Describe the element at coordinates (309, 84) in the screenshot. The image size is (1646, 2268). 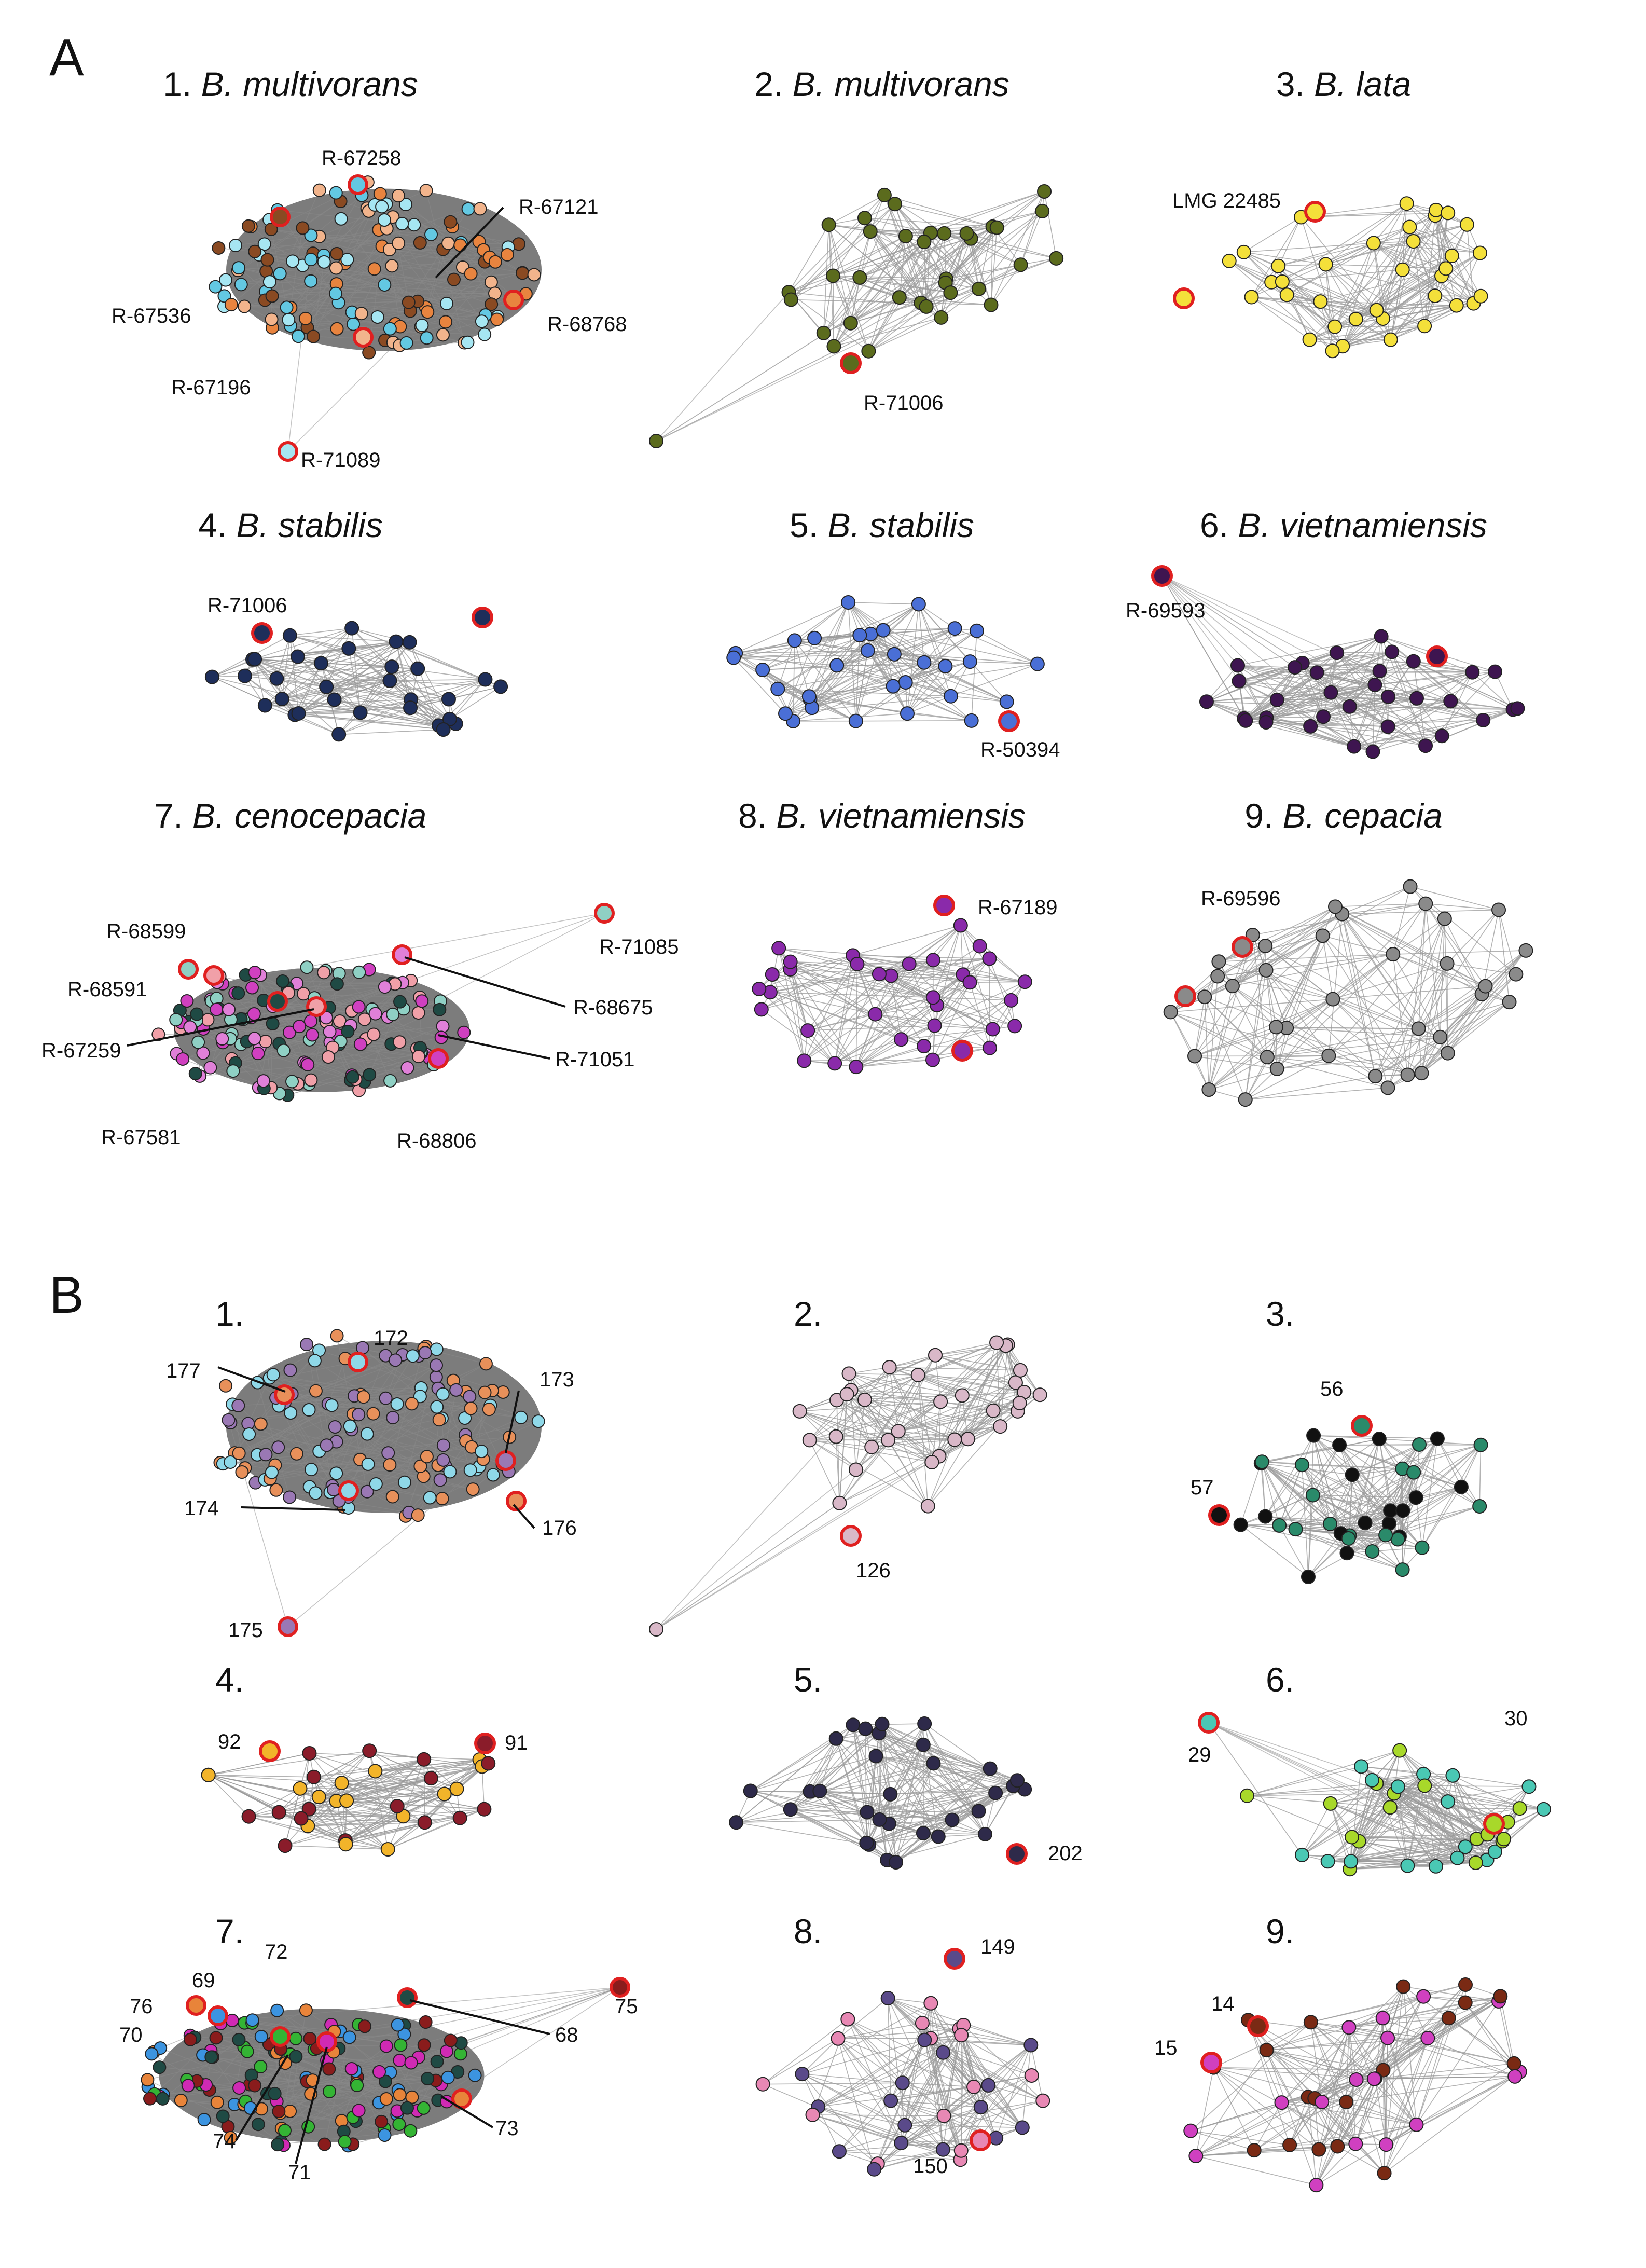
I see `species-name: B. multivorans` at that location.